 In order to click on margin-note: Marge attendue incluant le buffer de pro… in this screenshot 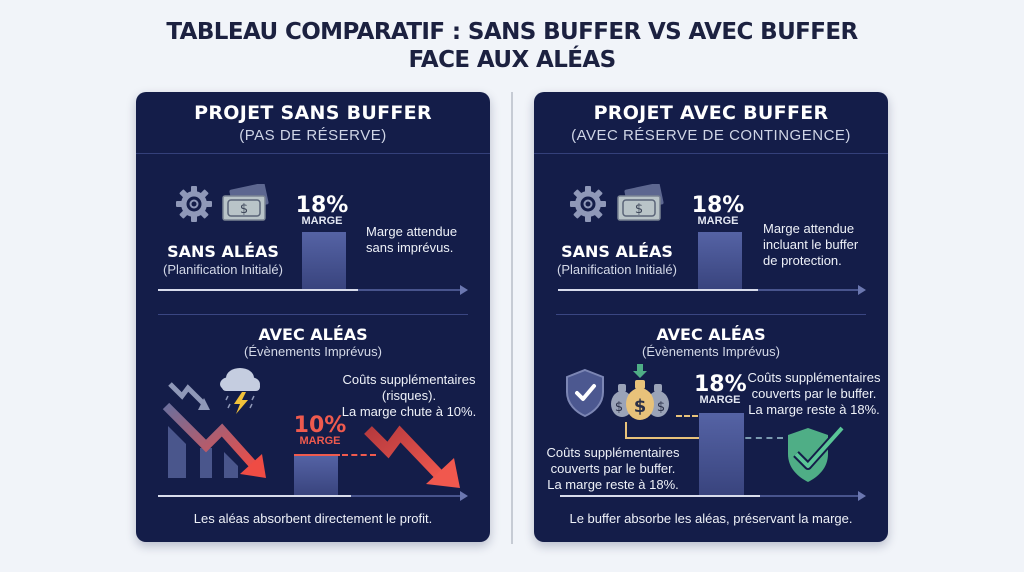, I will do `click(811, 244)`.